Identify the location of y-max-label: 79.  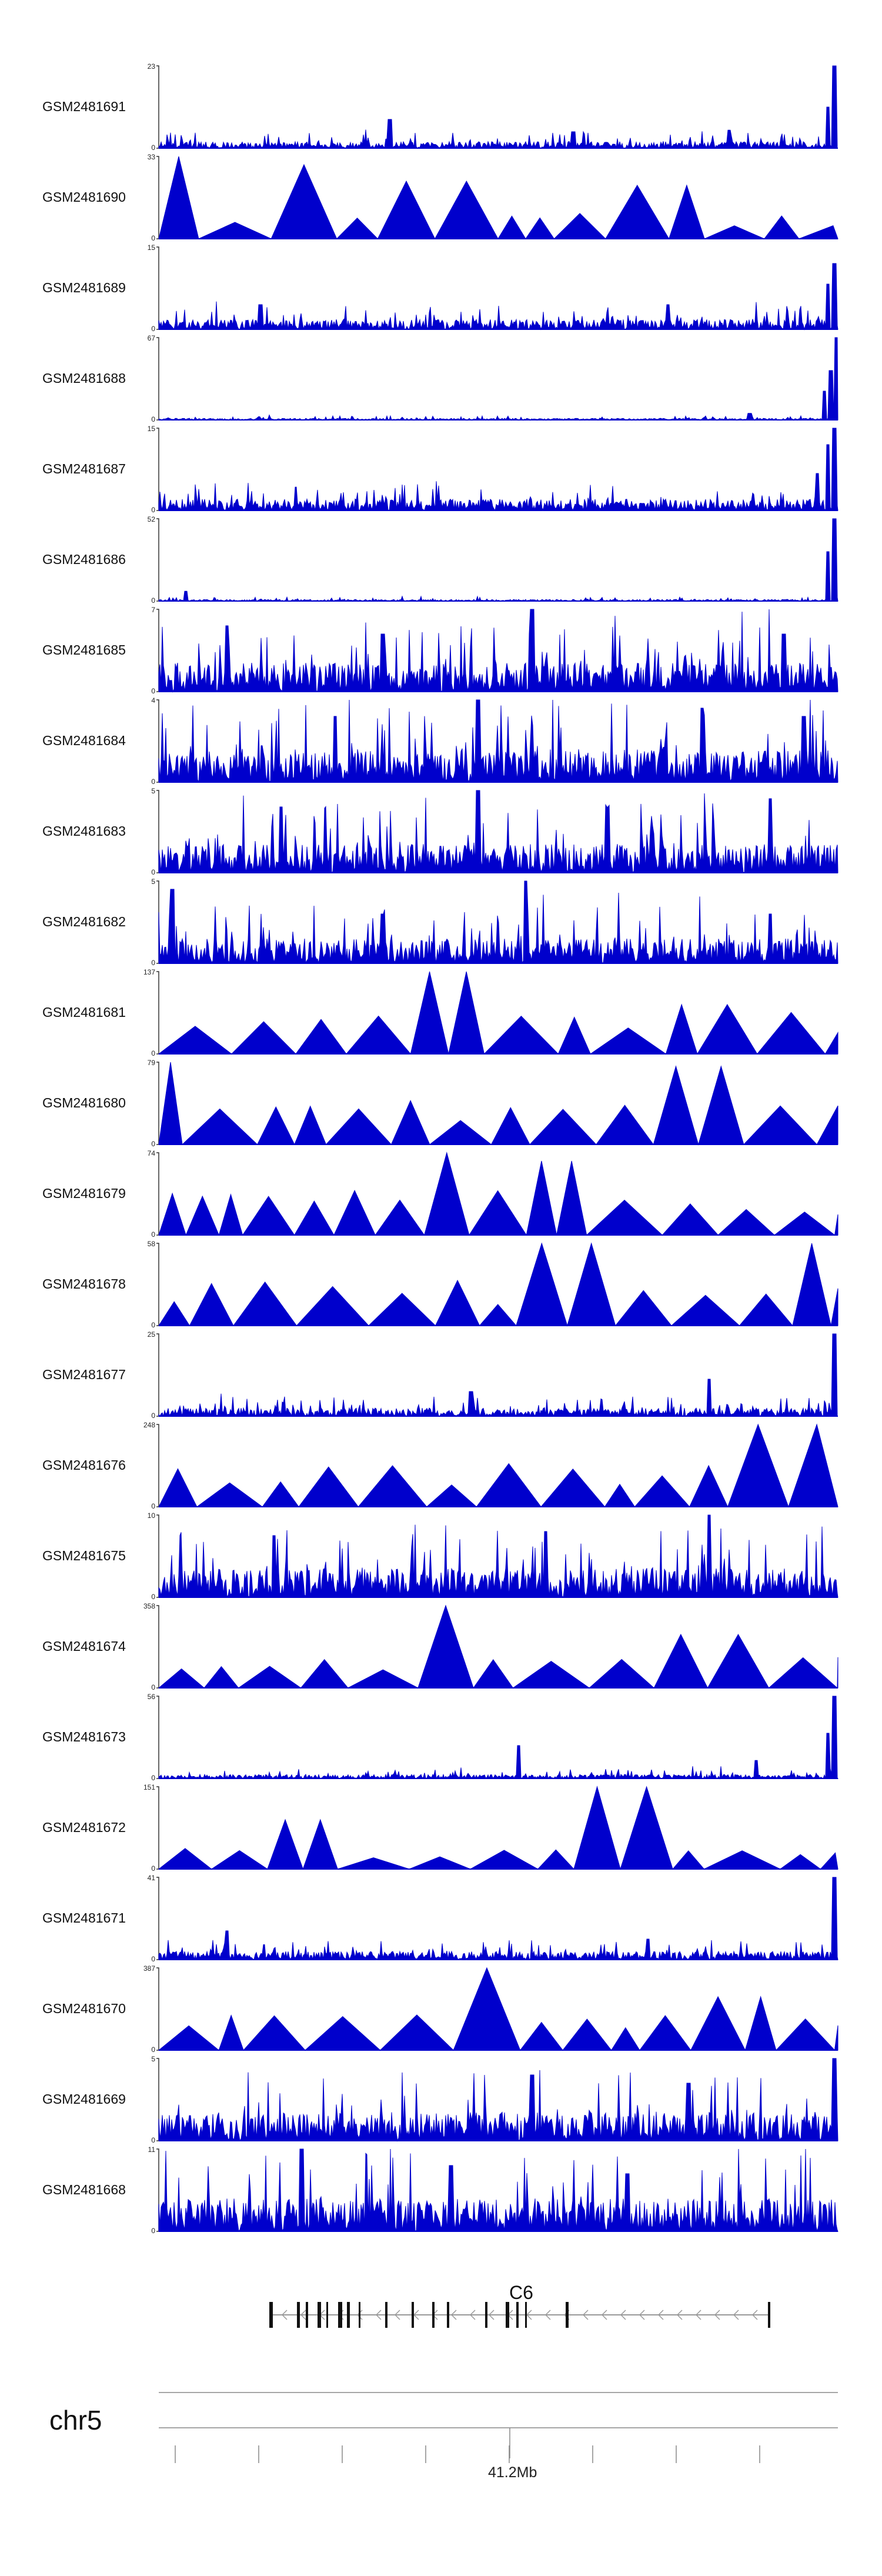
(151, 1063).